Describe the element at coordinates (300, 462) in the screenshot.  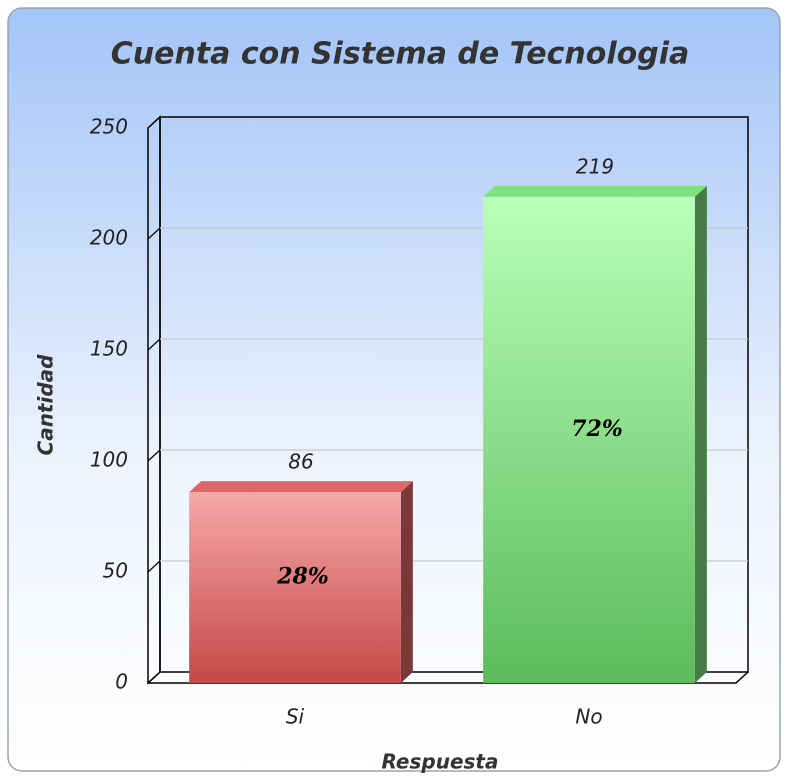
I see `value-label: 86` at that location.